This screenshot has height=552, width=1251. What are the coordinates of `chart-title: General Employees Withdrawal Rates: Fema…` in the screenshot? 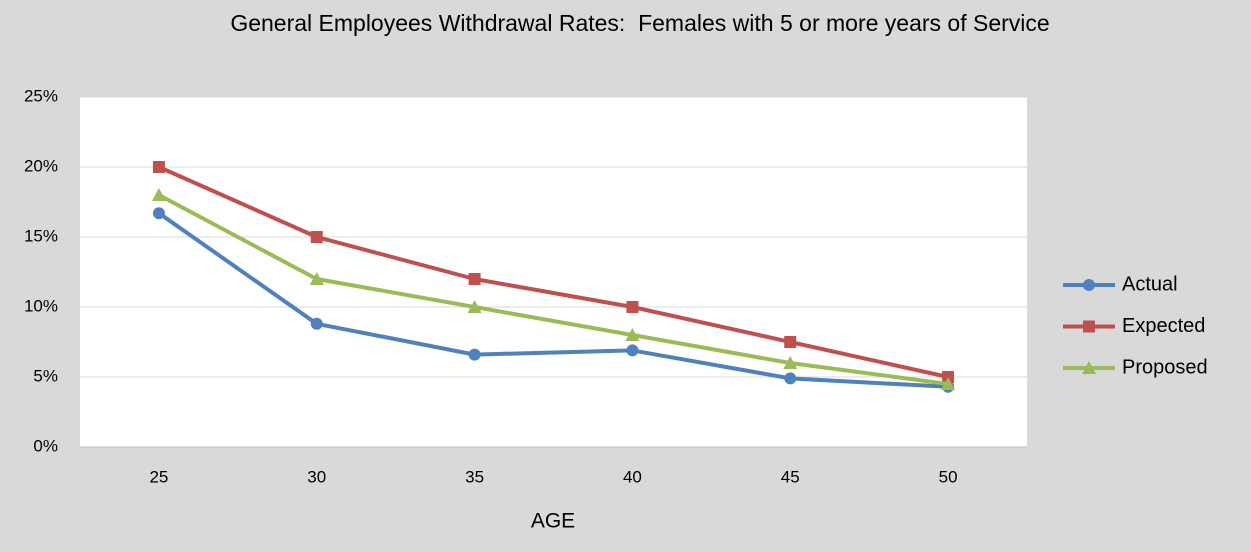 It's located at (640, 23).